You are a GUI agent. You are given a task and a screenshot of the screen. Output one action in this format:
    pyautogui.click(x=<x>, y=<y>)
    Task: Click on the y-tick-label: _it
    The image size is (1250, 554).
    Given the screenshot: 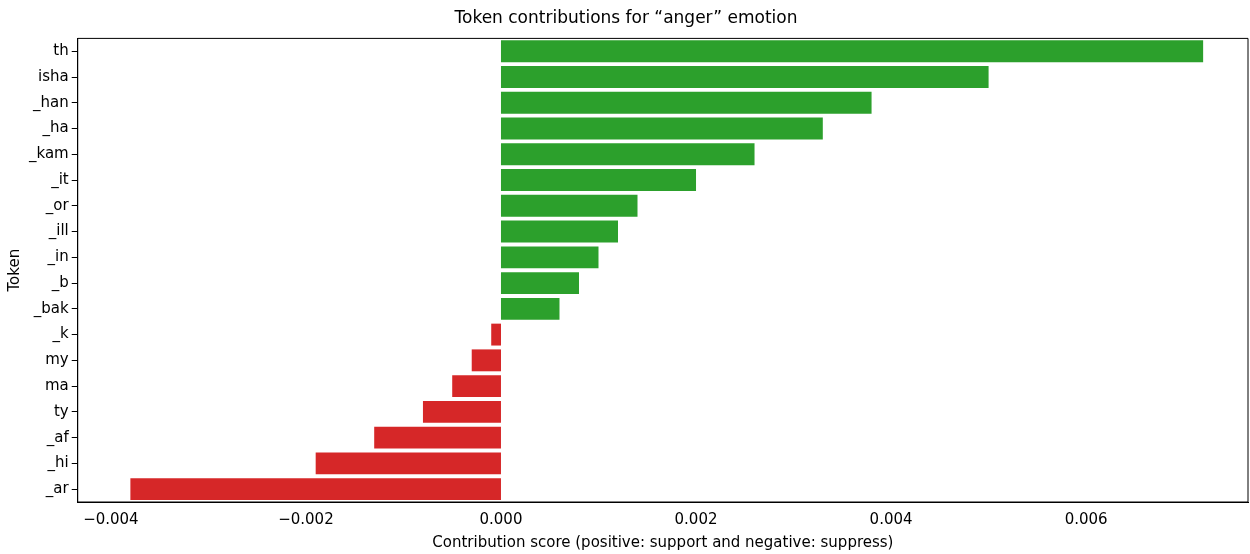 What is the action you would take?
    pyautogui.click(x=59, y=179)
    